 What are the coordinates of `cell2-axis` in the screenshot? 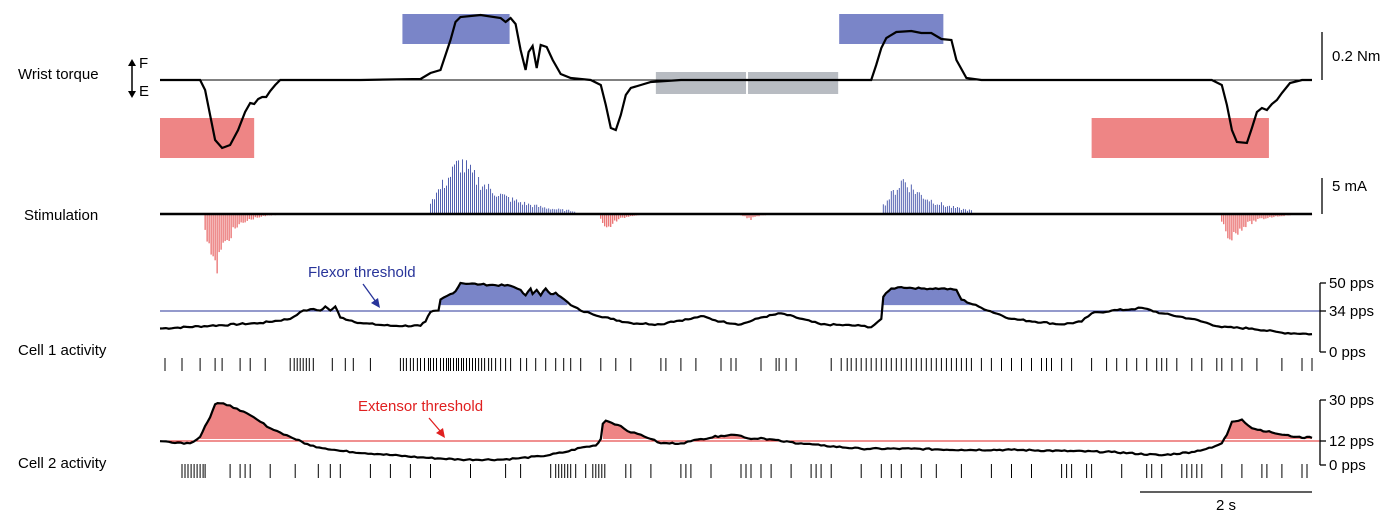 It's located at (1322, 432).